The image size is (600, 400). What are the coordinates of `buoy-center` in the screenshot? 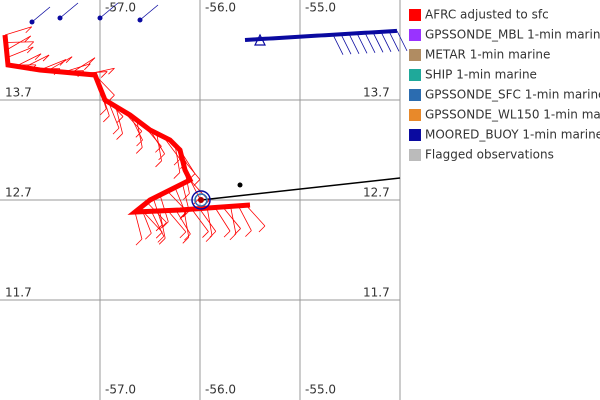 It's located at (201, 200).